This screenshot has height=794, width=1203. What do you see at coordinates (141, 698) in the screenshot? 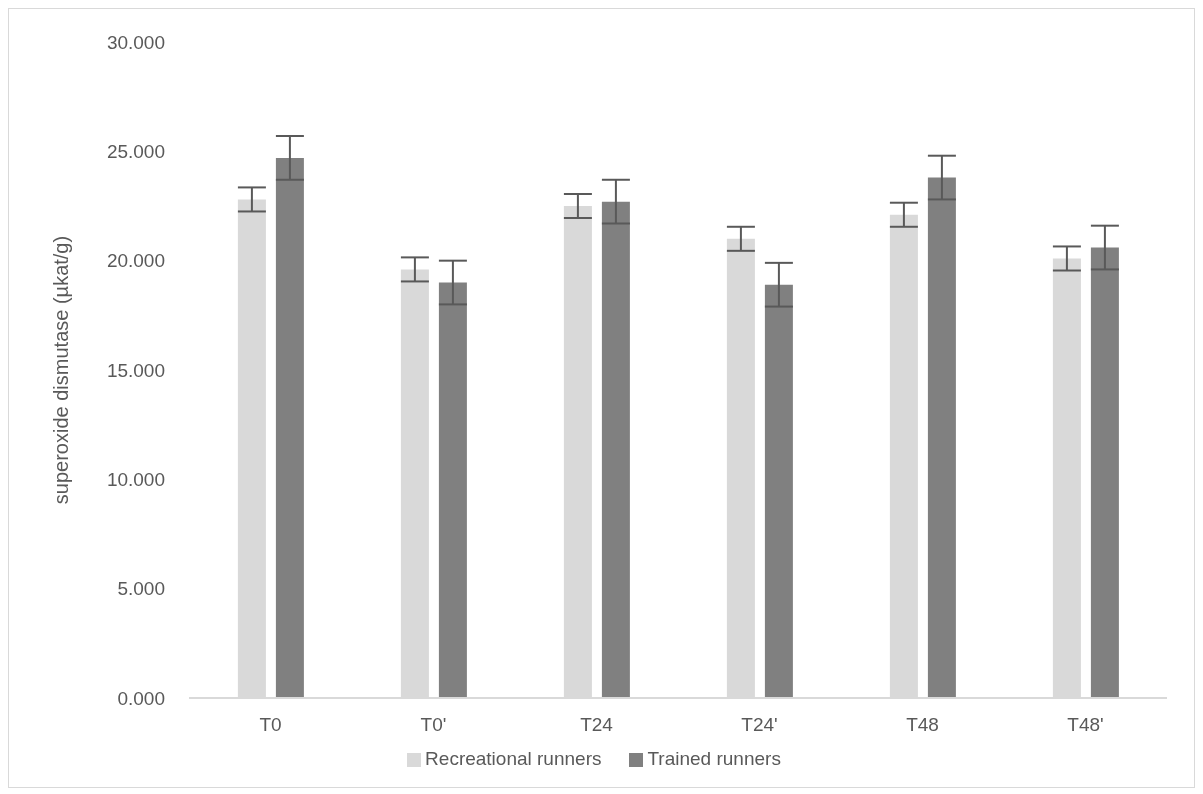
I see `y-tick-label: 0.000` at bounding box center [141, 698].